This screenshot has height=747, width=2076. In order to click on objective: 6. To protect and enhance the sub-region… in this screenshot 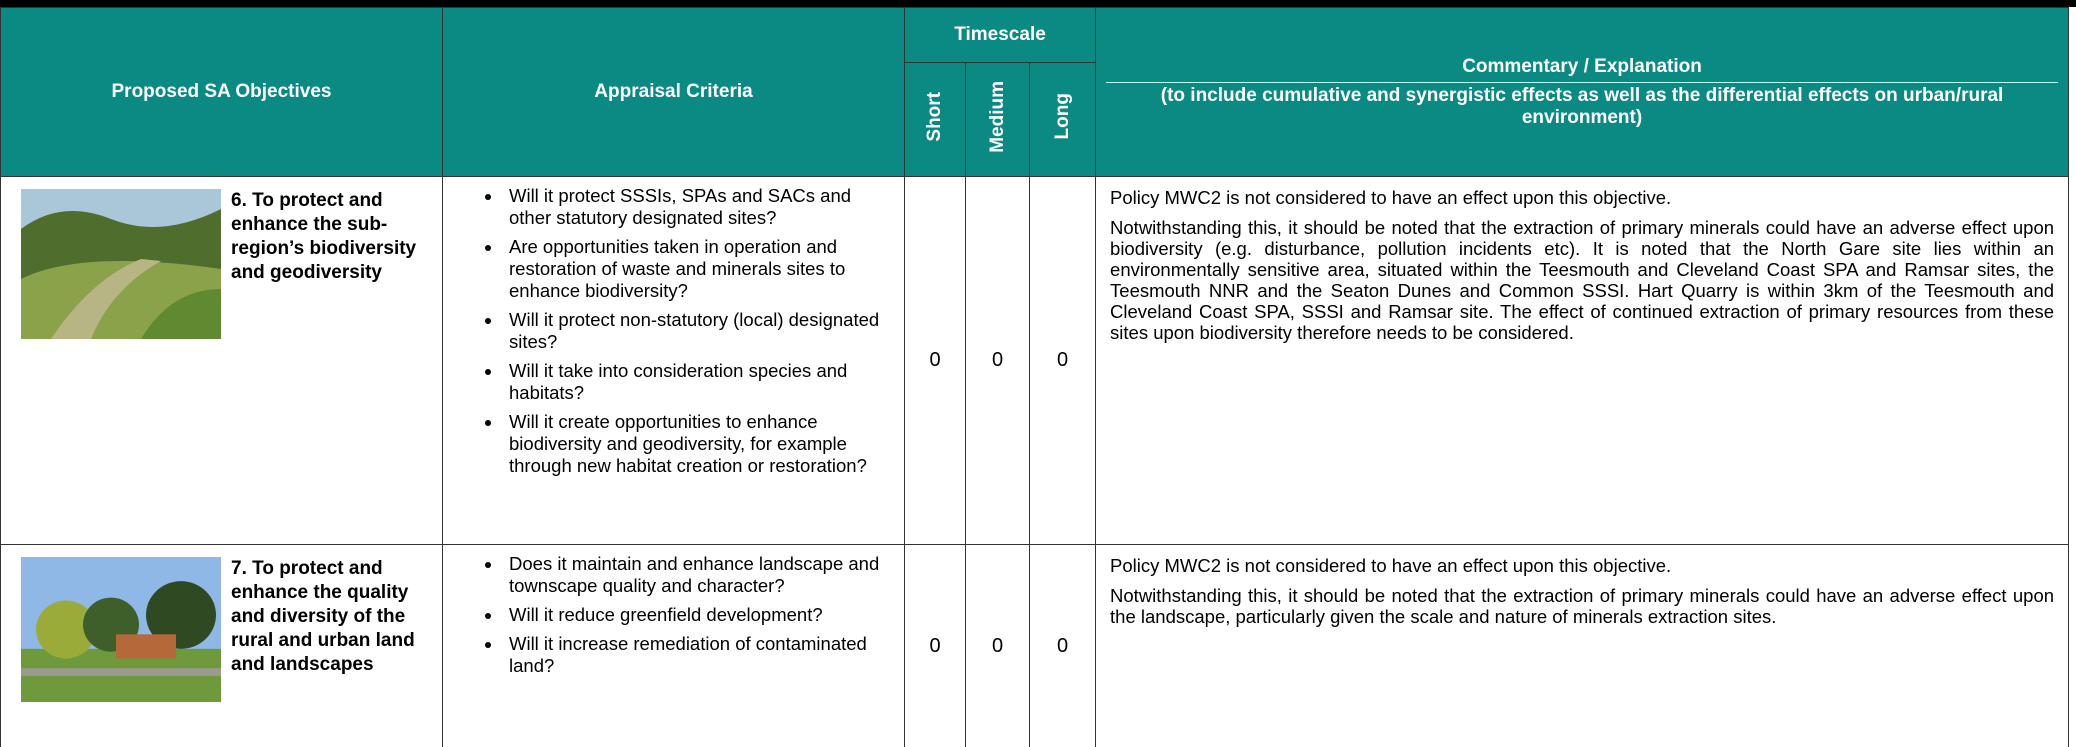, I will do `click(221, 258)`.